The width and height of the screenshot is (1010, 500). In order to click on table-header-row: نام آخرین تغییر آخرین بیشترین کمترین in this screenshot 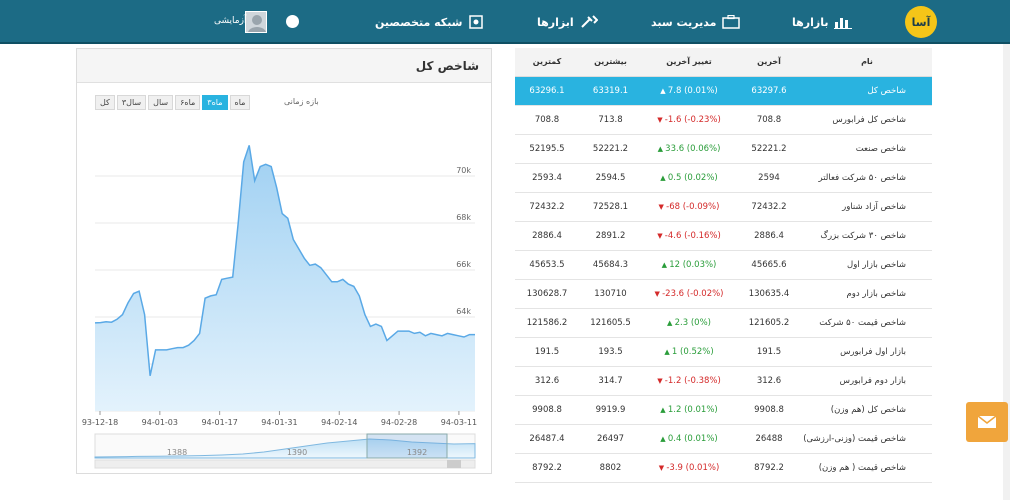, I will do `click(723, 62)`.